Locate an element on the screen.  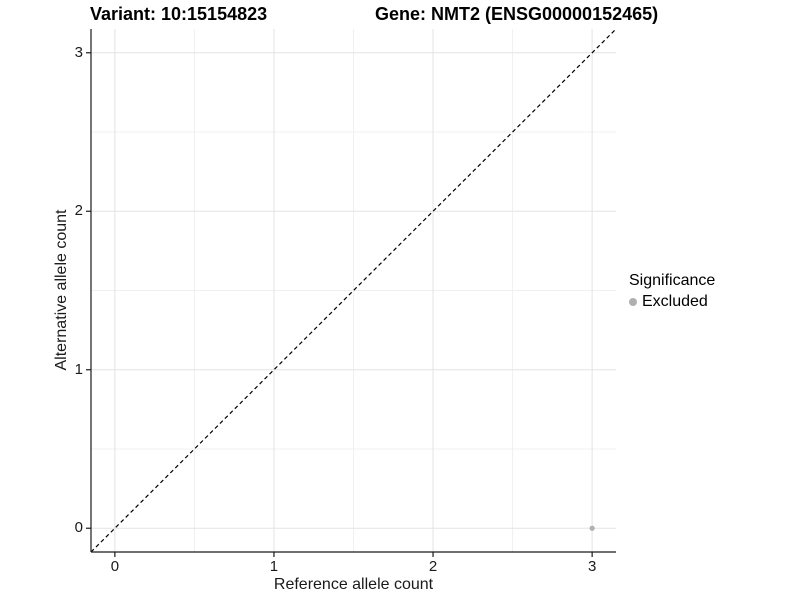
legend-item-label: Excluded is located at coordinates (675, 301).